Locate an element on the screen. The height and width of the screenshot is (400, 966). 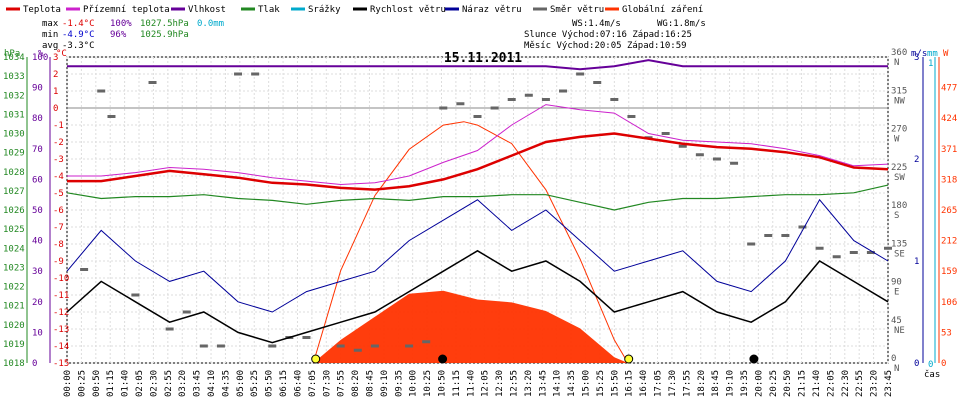
stats-min-label: min is located at coordinates (50, 35).